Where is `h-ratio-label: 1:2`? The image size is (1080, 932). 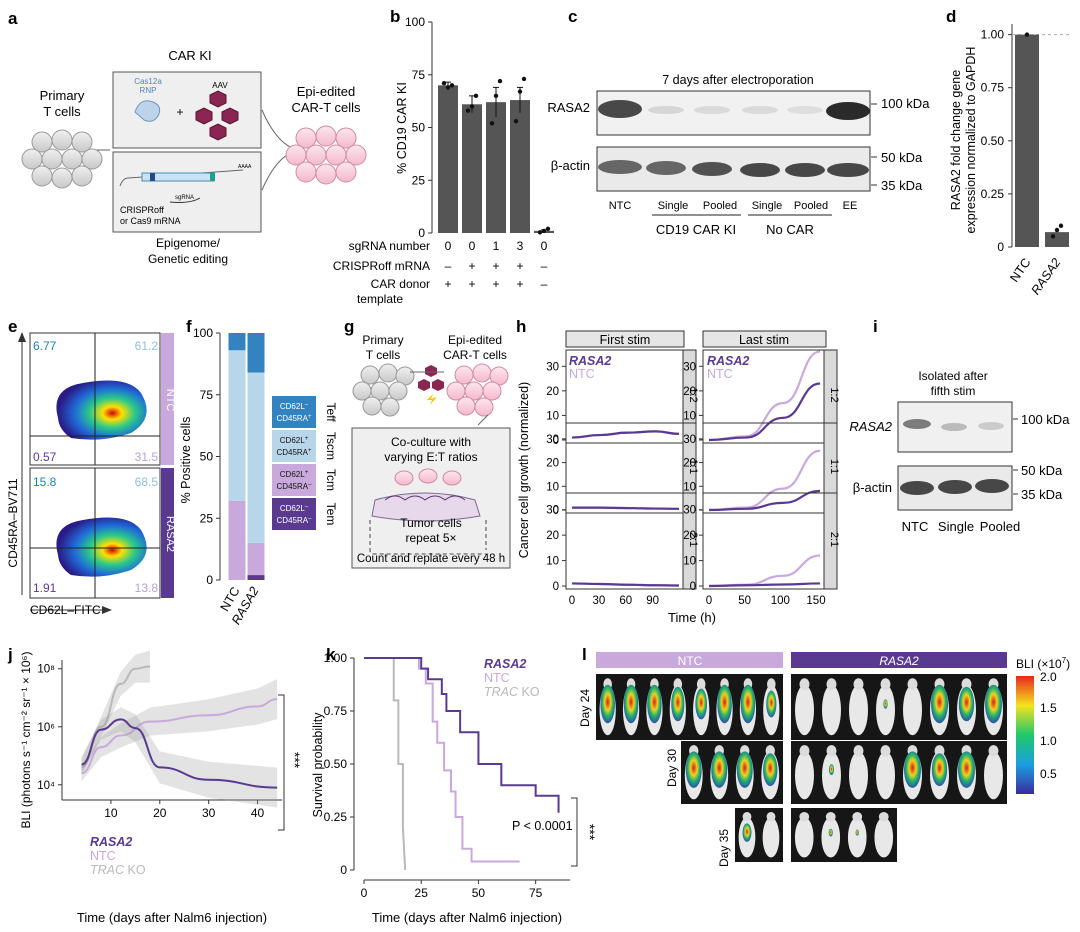
h-ratio-label: 1:2 is located at coordinates (693, 394).